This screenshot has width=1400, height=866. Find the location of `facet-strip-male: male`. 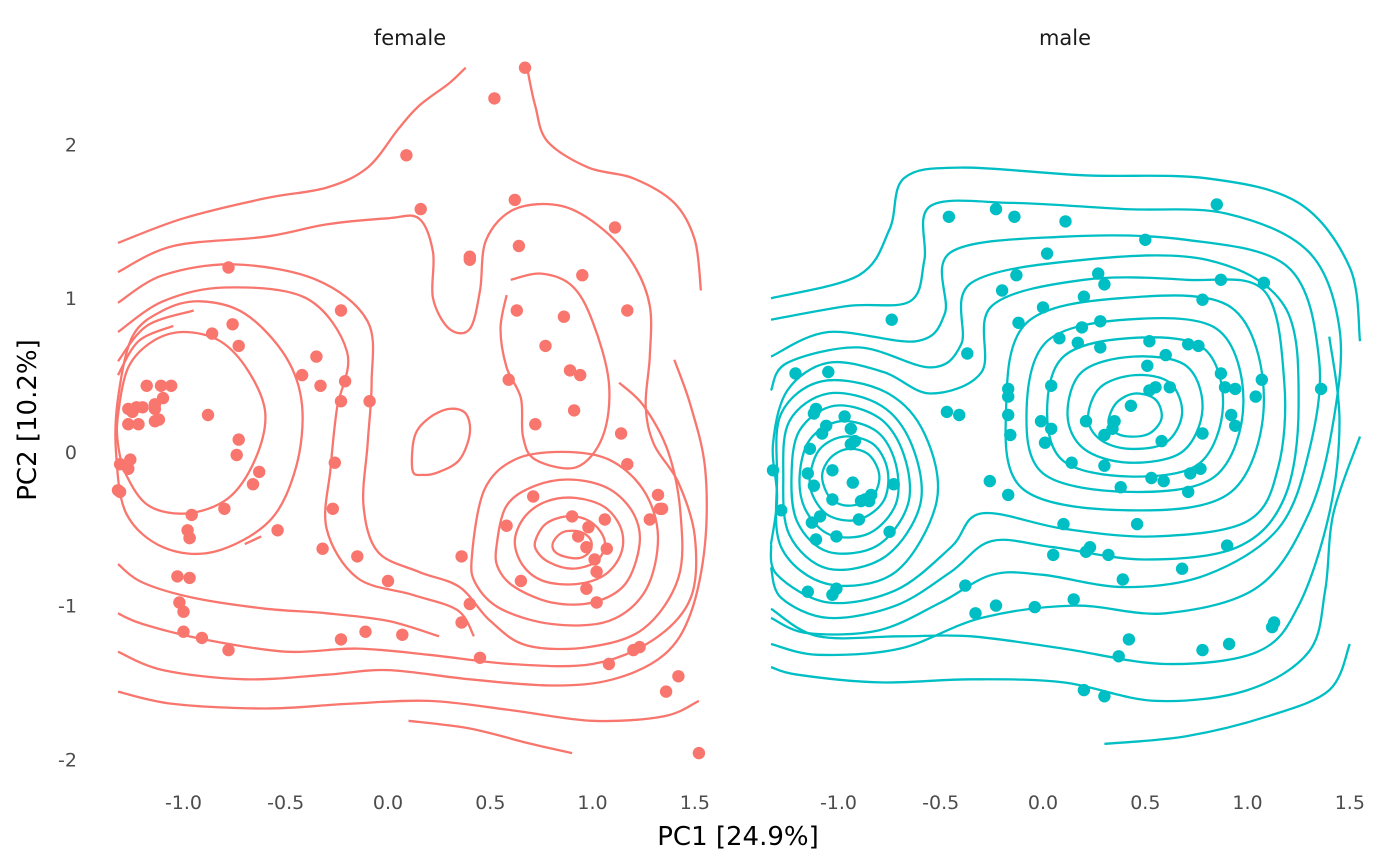

facet-strip-male: male is located at coordinates (1065, 38).